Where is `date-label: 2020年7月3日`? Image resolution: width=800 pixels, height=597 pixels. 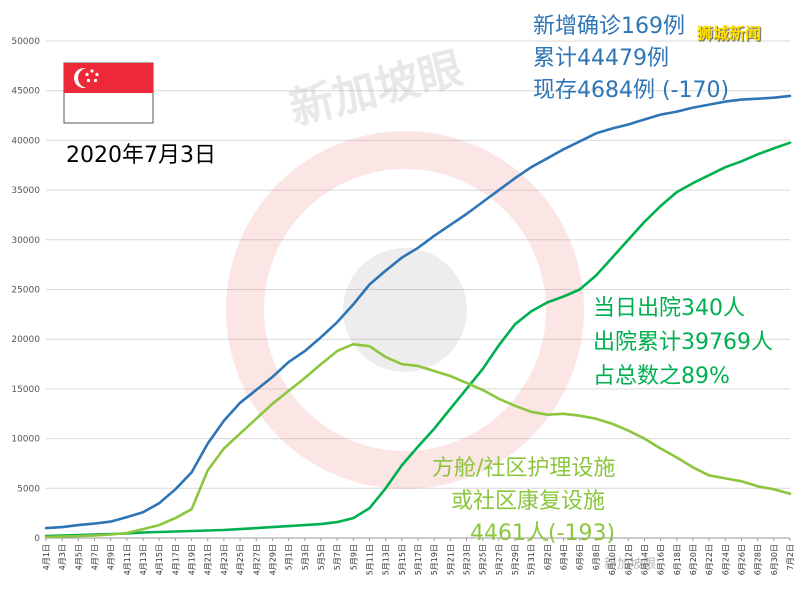 date-label: 2020年7月3日 is located at coordinates (141, 155).